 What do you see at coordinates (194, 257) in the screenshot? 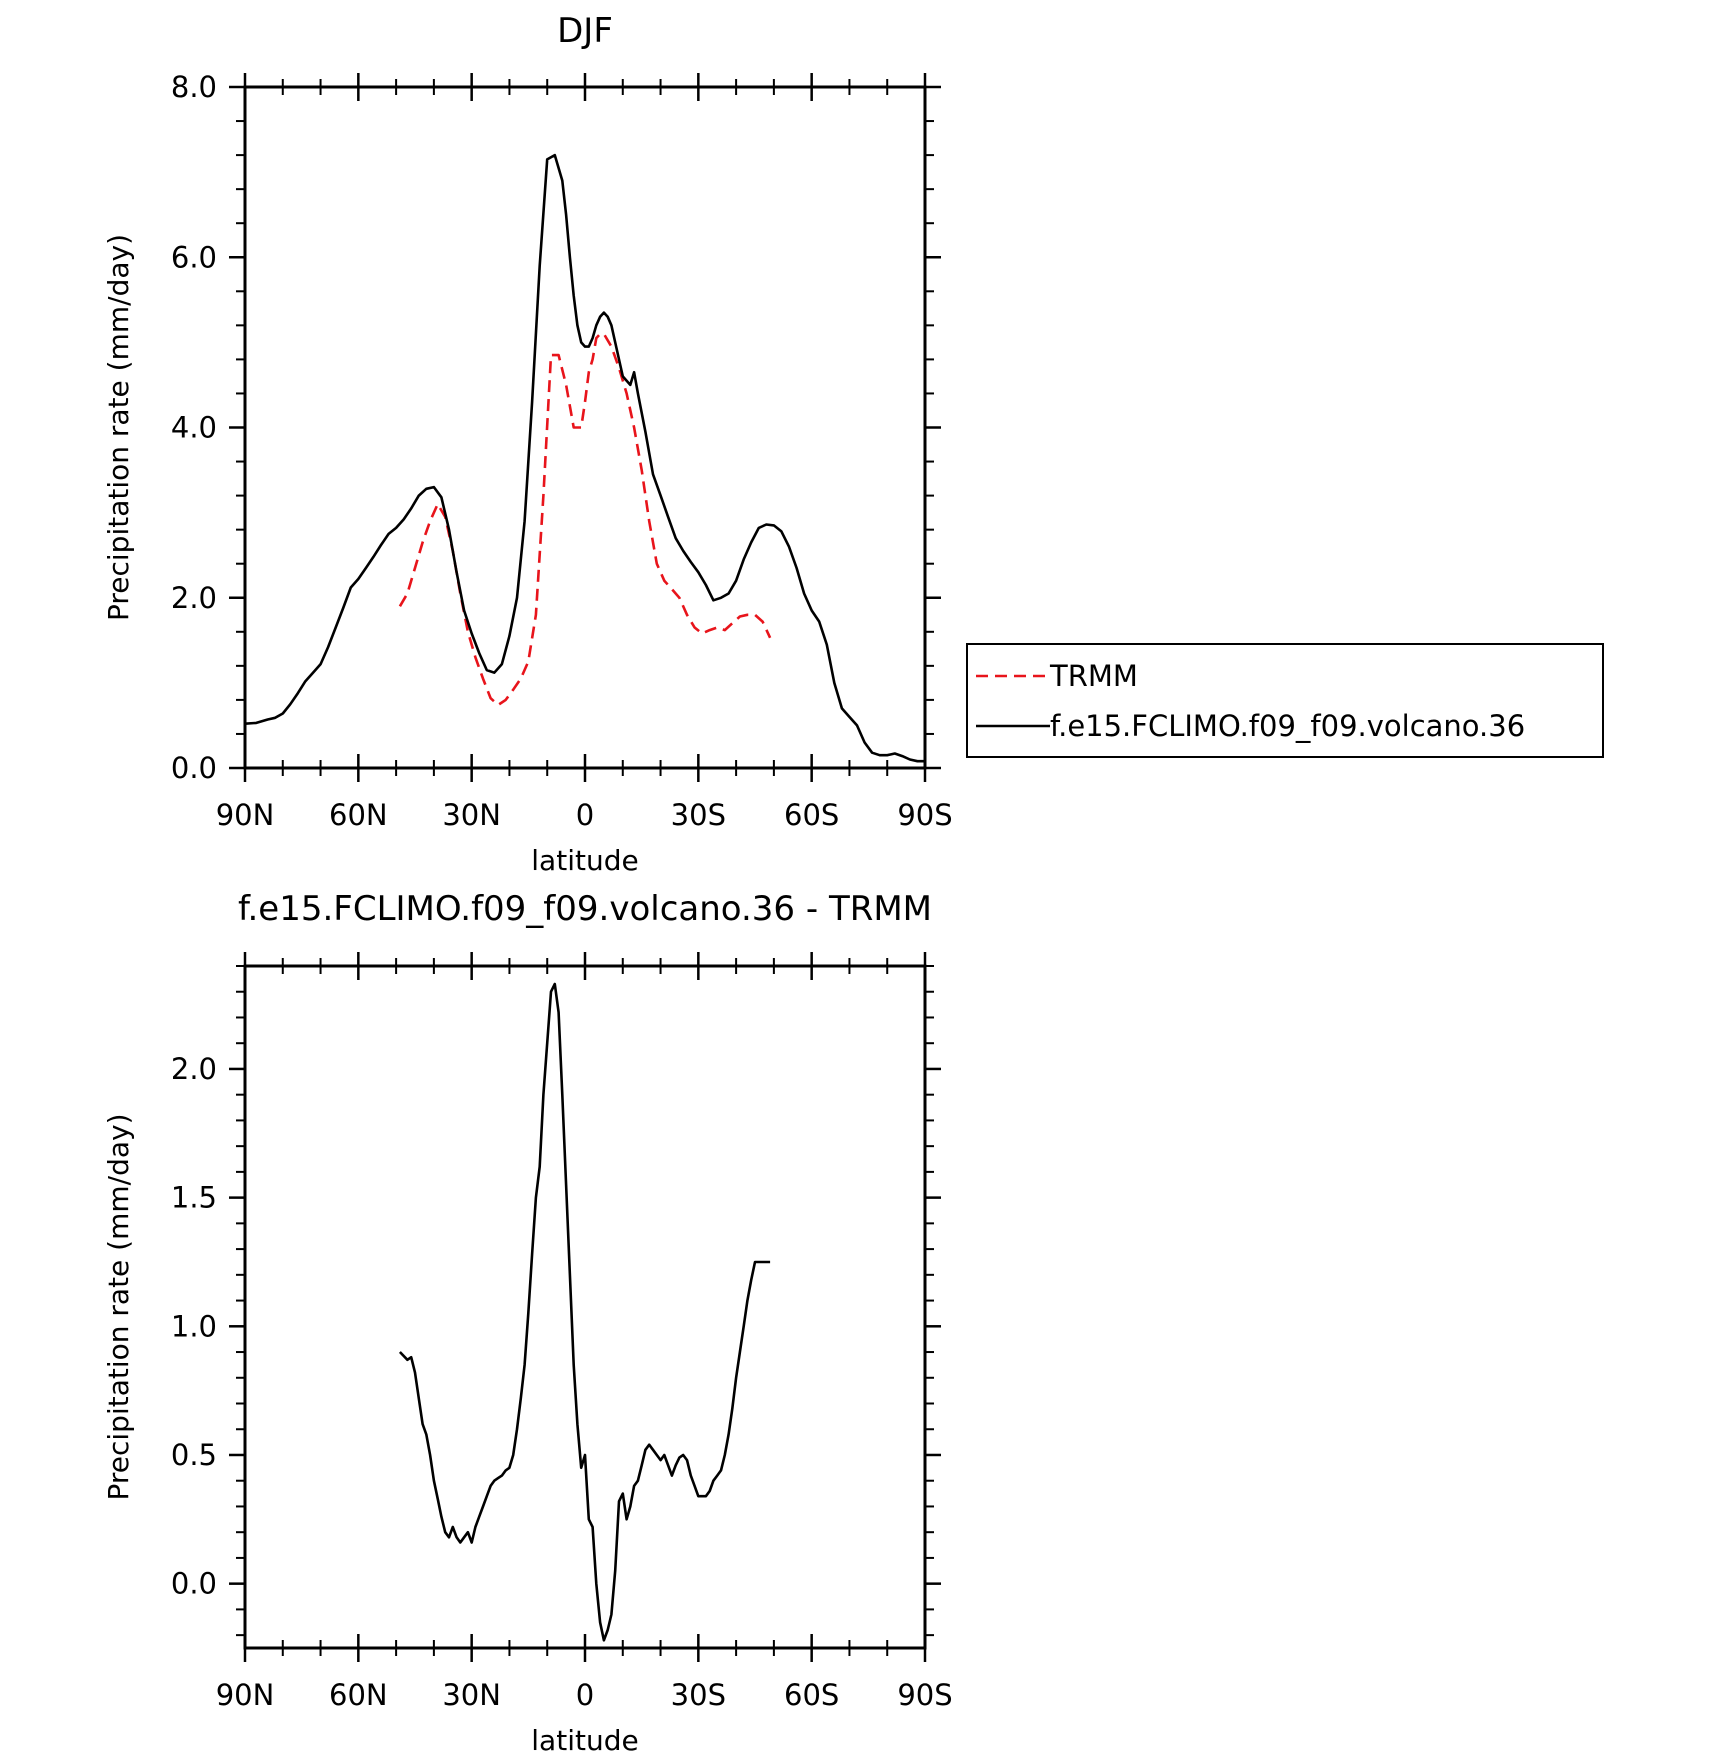
I see `y-tick-label: 6.0` at bounding box center [194, 257].